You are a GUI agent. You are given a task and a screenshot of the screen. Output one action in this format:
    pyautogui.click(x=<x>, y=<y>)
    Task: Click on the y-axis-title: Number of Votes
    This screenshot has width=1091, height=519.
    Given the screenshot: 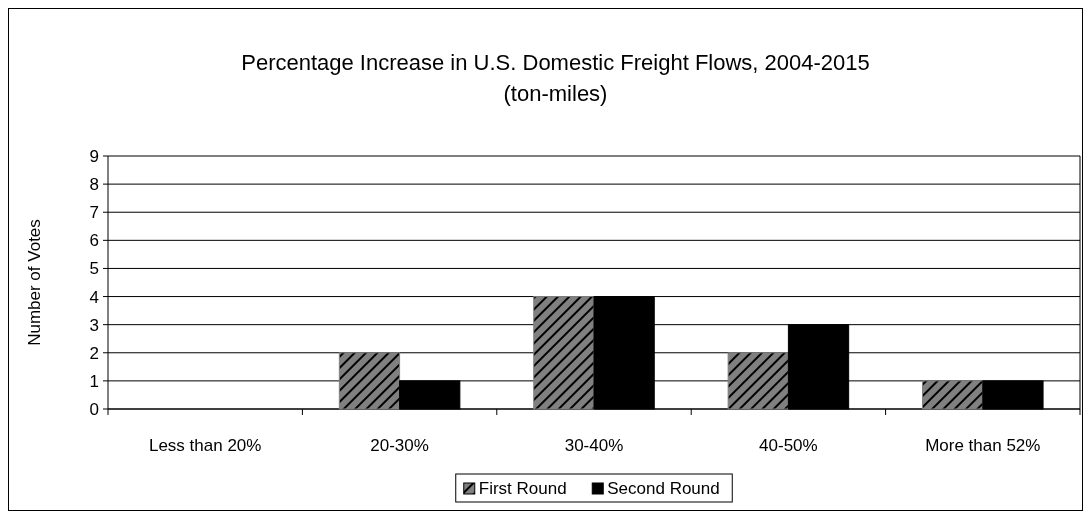 What is the action you would take?
    pyautogui.click(x=34, y=282)
    